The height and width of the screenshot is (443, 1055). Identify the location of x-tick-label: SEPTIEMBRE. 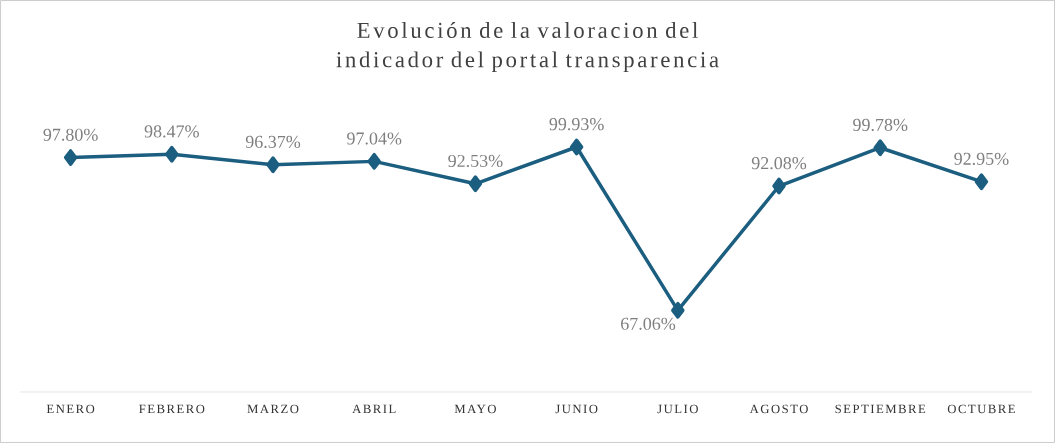
(880, 409).